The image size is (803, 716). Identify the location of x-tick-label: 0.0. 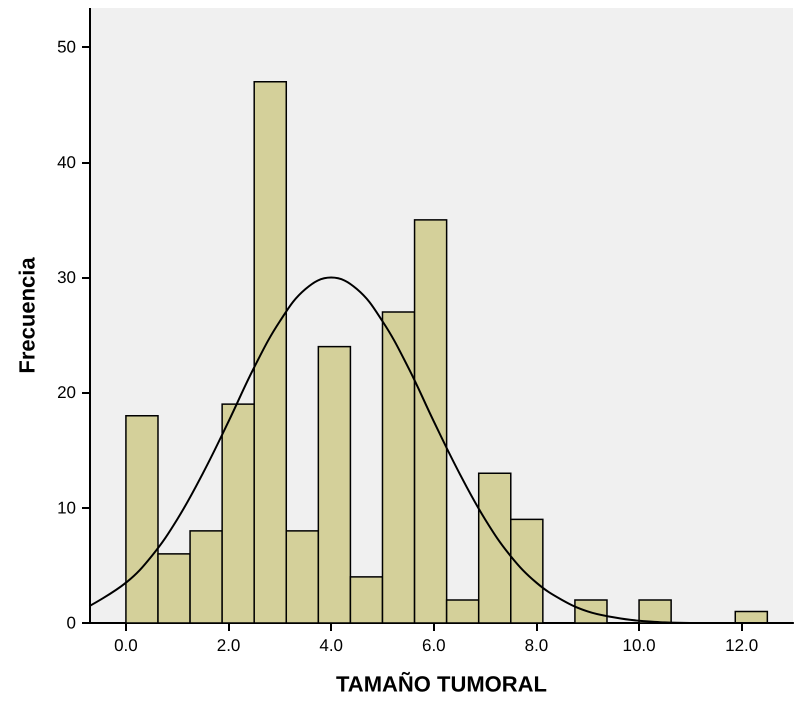
(126, 645).